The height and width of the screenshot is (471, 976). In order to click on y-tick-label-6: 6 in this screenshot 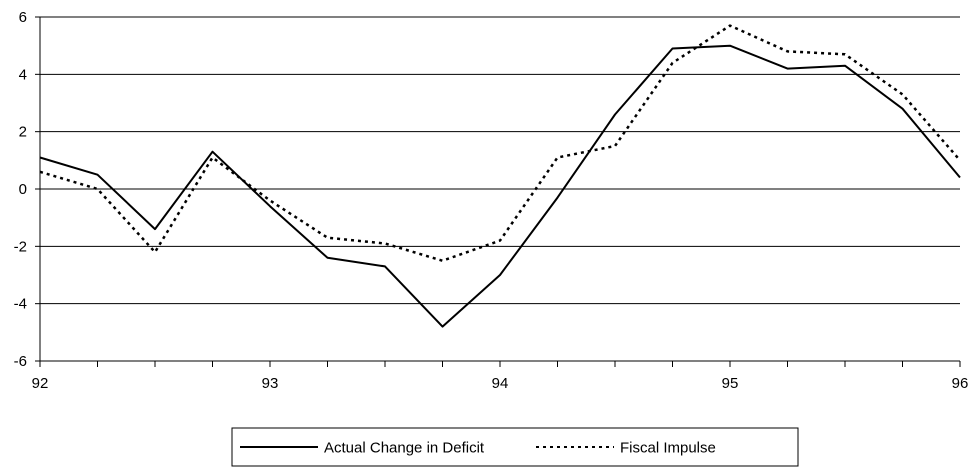, I will do `click(23, 17)`.